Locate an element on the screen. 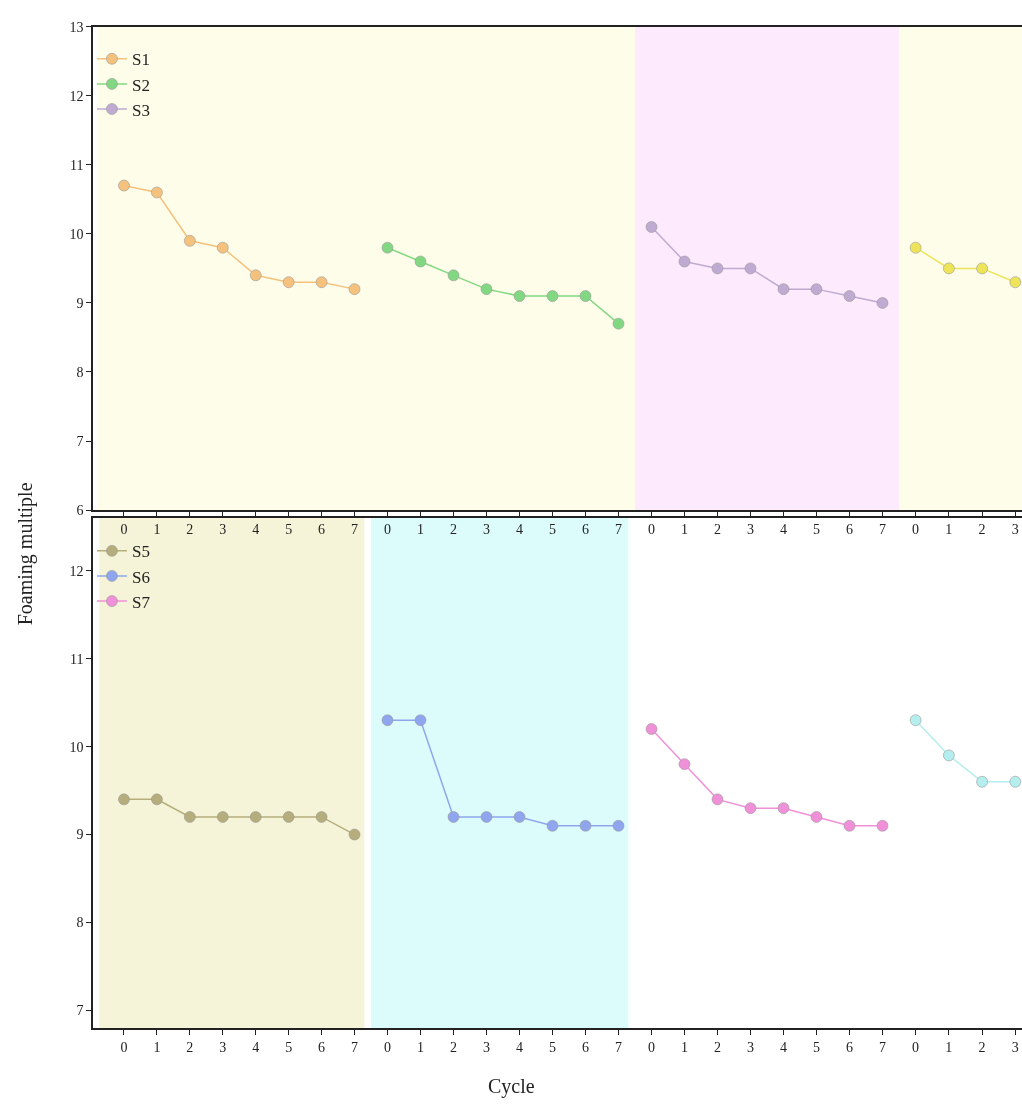 This screenshot has width=1022, height=1108. legend-label: S7 is located at coordinates (141, 602).